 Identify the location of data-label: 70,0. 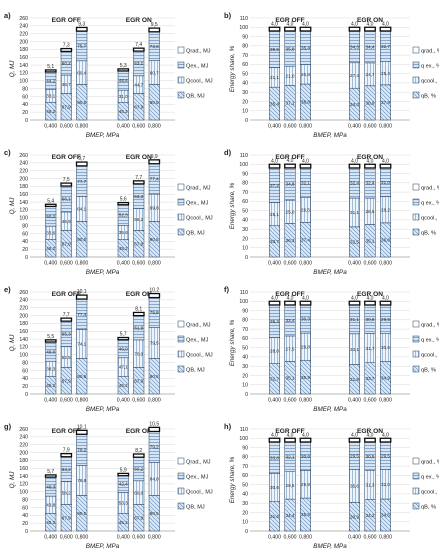
(138, 353).